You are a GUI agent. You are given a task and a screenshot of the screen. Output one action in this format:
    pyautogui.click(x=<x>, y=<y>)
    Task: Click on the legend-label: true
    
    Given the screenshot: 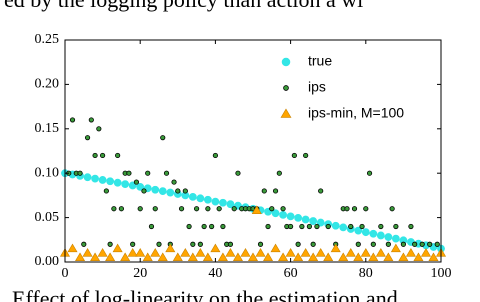 What is the action you would take?
    pyautogui.click(x=320, y=61)
    